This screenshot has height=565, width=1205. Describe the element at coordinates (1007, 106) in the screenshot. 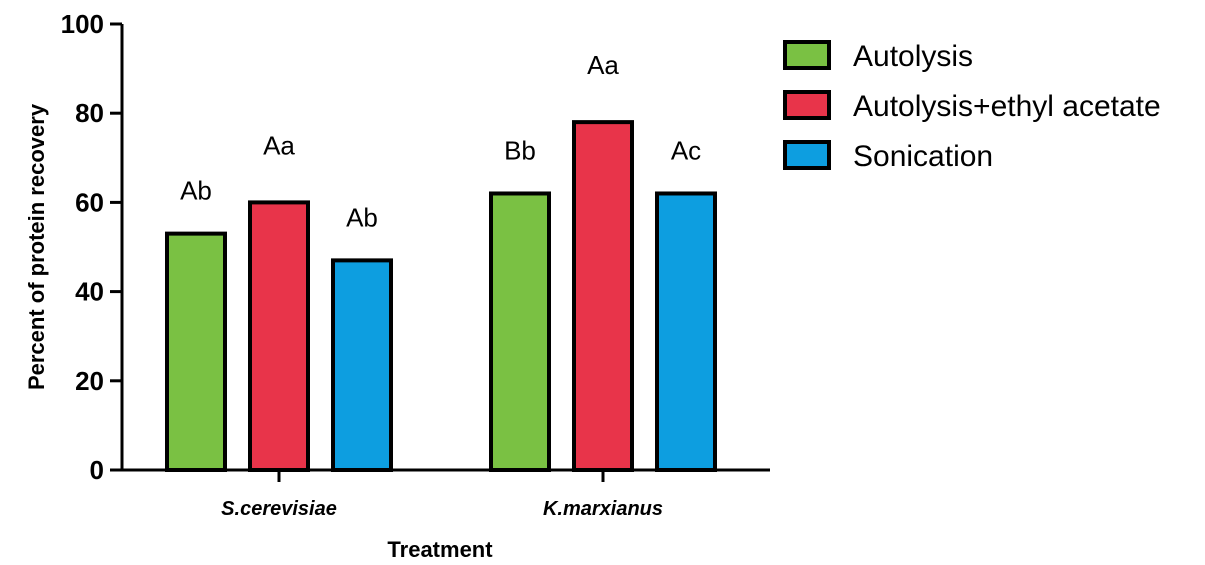

I see `legend-label: Autolysis+ethyl acetate` at that location.